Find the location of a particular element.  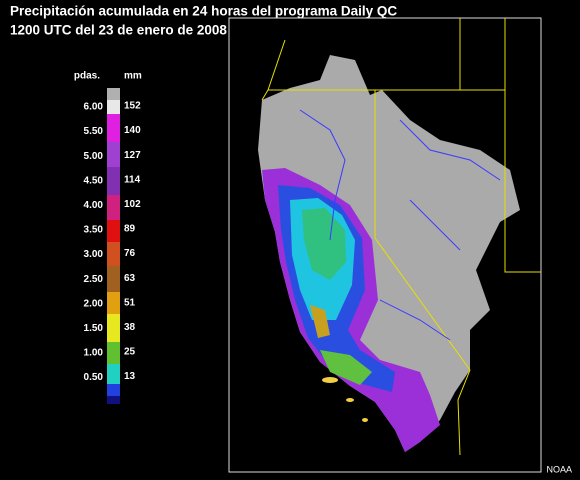

mm-label: 63 is located at coordinates (130, 278).